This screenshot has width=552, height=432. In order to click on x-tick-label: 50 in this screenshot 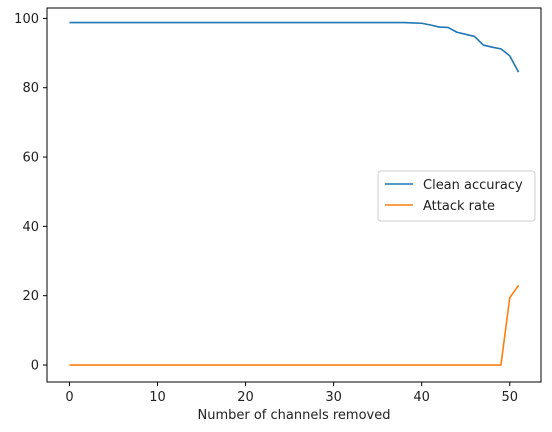, I will do `click(509, 397)`.